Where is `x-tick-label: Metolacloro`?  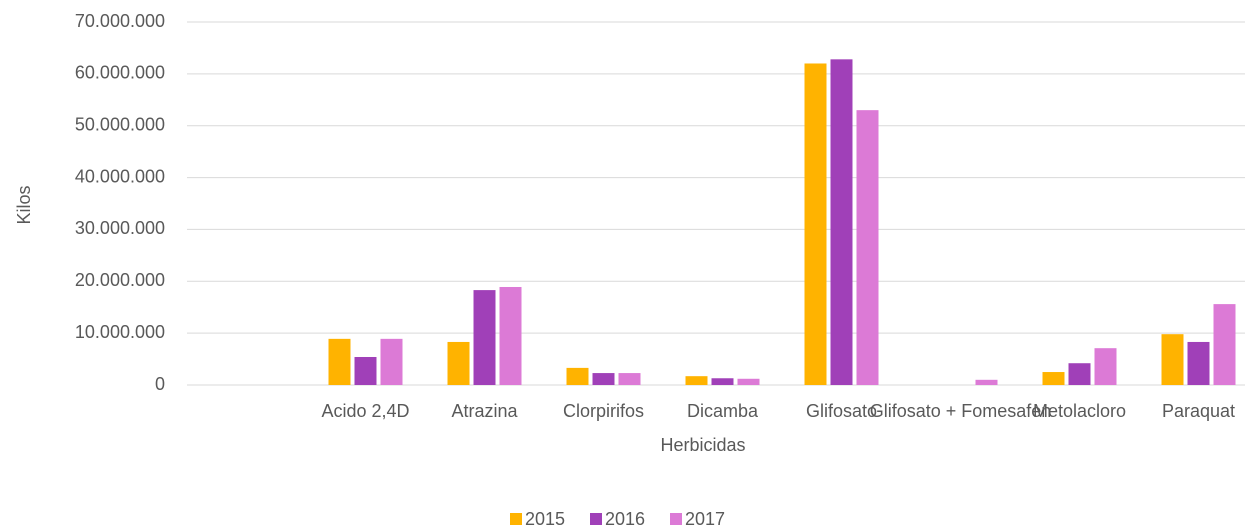 x-tick-label: Metolacloro is located at coordinates (1079, 411).